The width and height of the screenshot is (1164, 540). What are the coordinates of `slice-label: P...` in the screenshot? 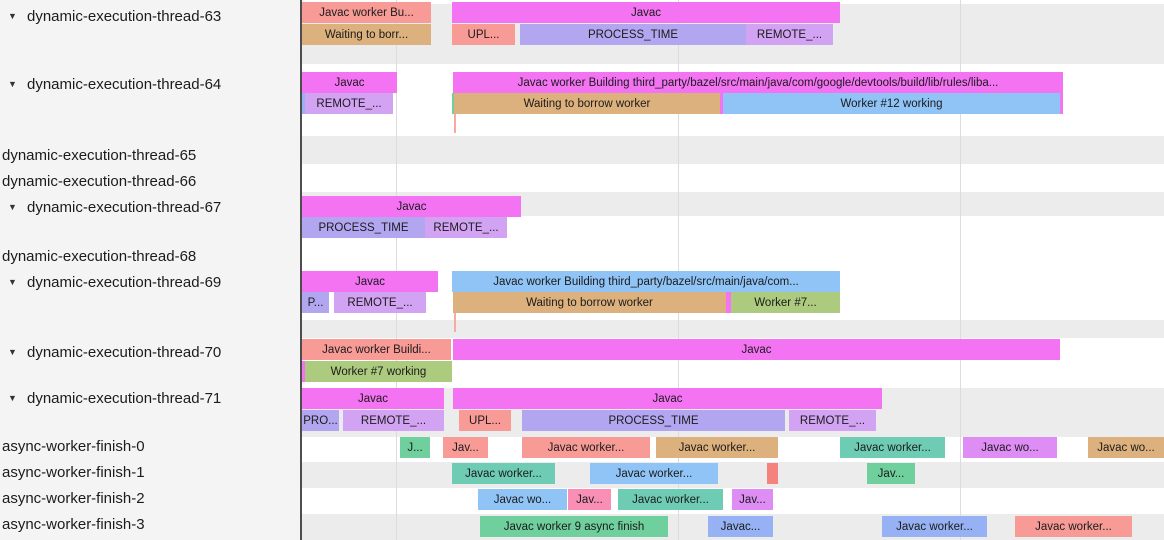 It's located at (315, 302).